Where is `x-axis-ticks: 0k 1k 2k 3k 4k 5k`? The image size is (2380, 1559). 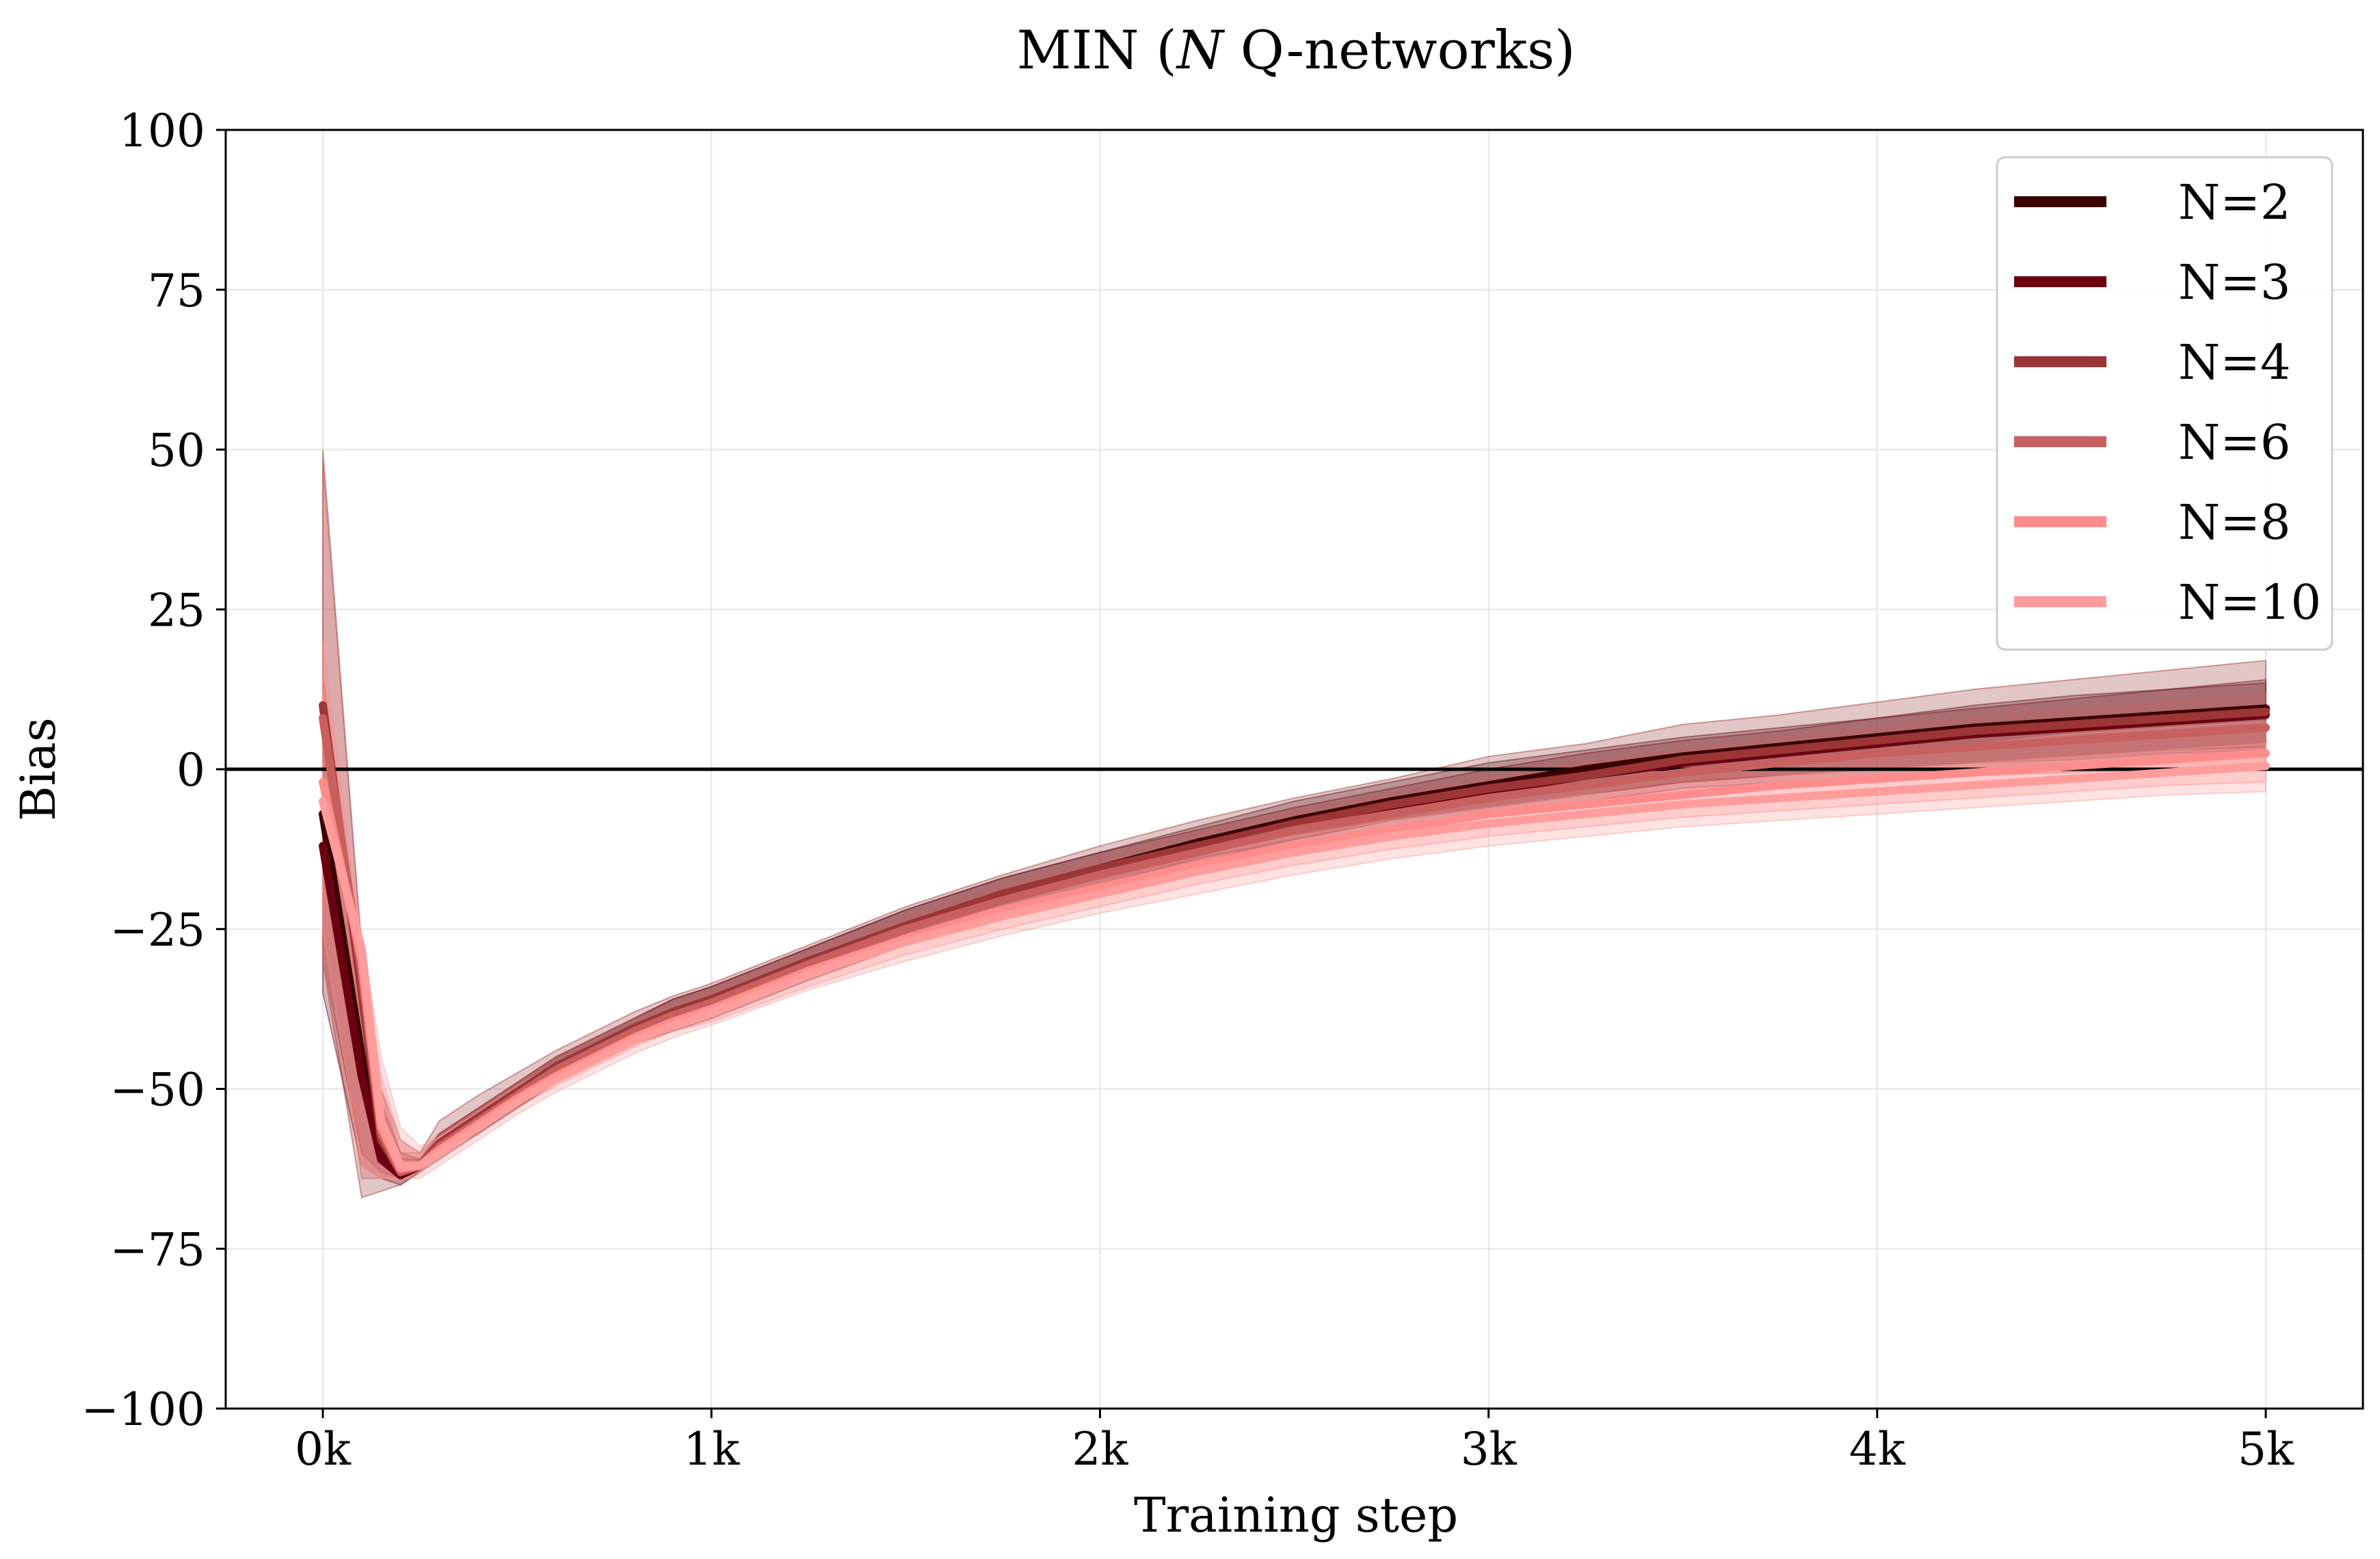
x-axis-ticks: 0k 1k 2k 3k 4k 5k is located at coordinates (1295, 1442).